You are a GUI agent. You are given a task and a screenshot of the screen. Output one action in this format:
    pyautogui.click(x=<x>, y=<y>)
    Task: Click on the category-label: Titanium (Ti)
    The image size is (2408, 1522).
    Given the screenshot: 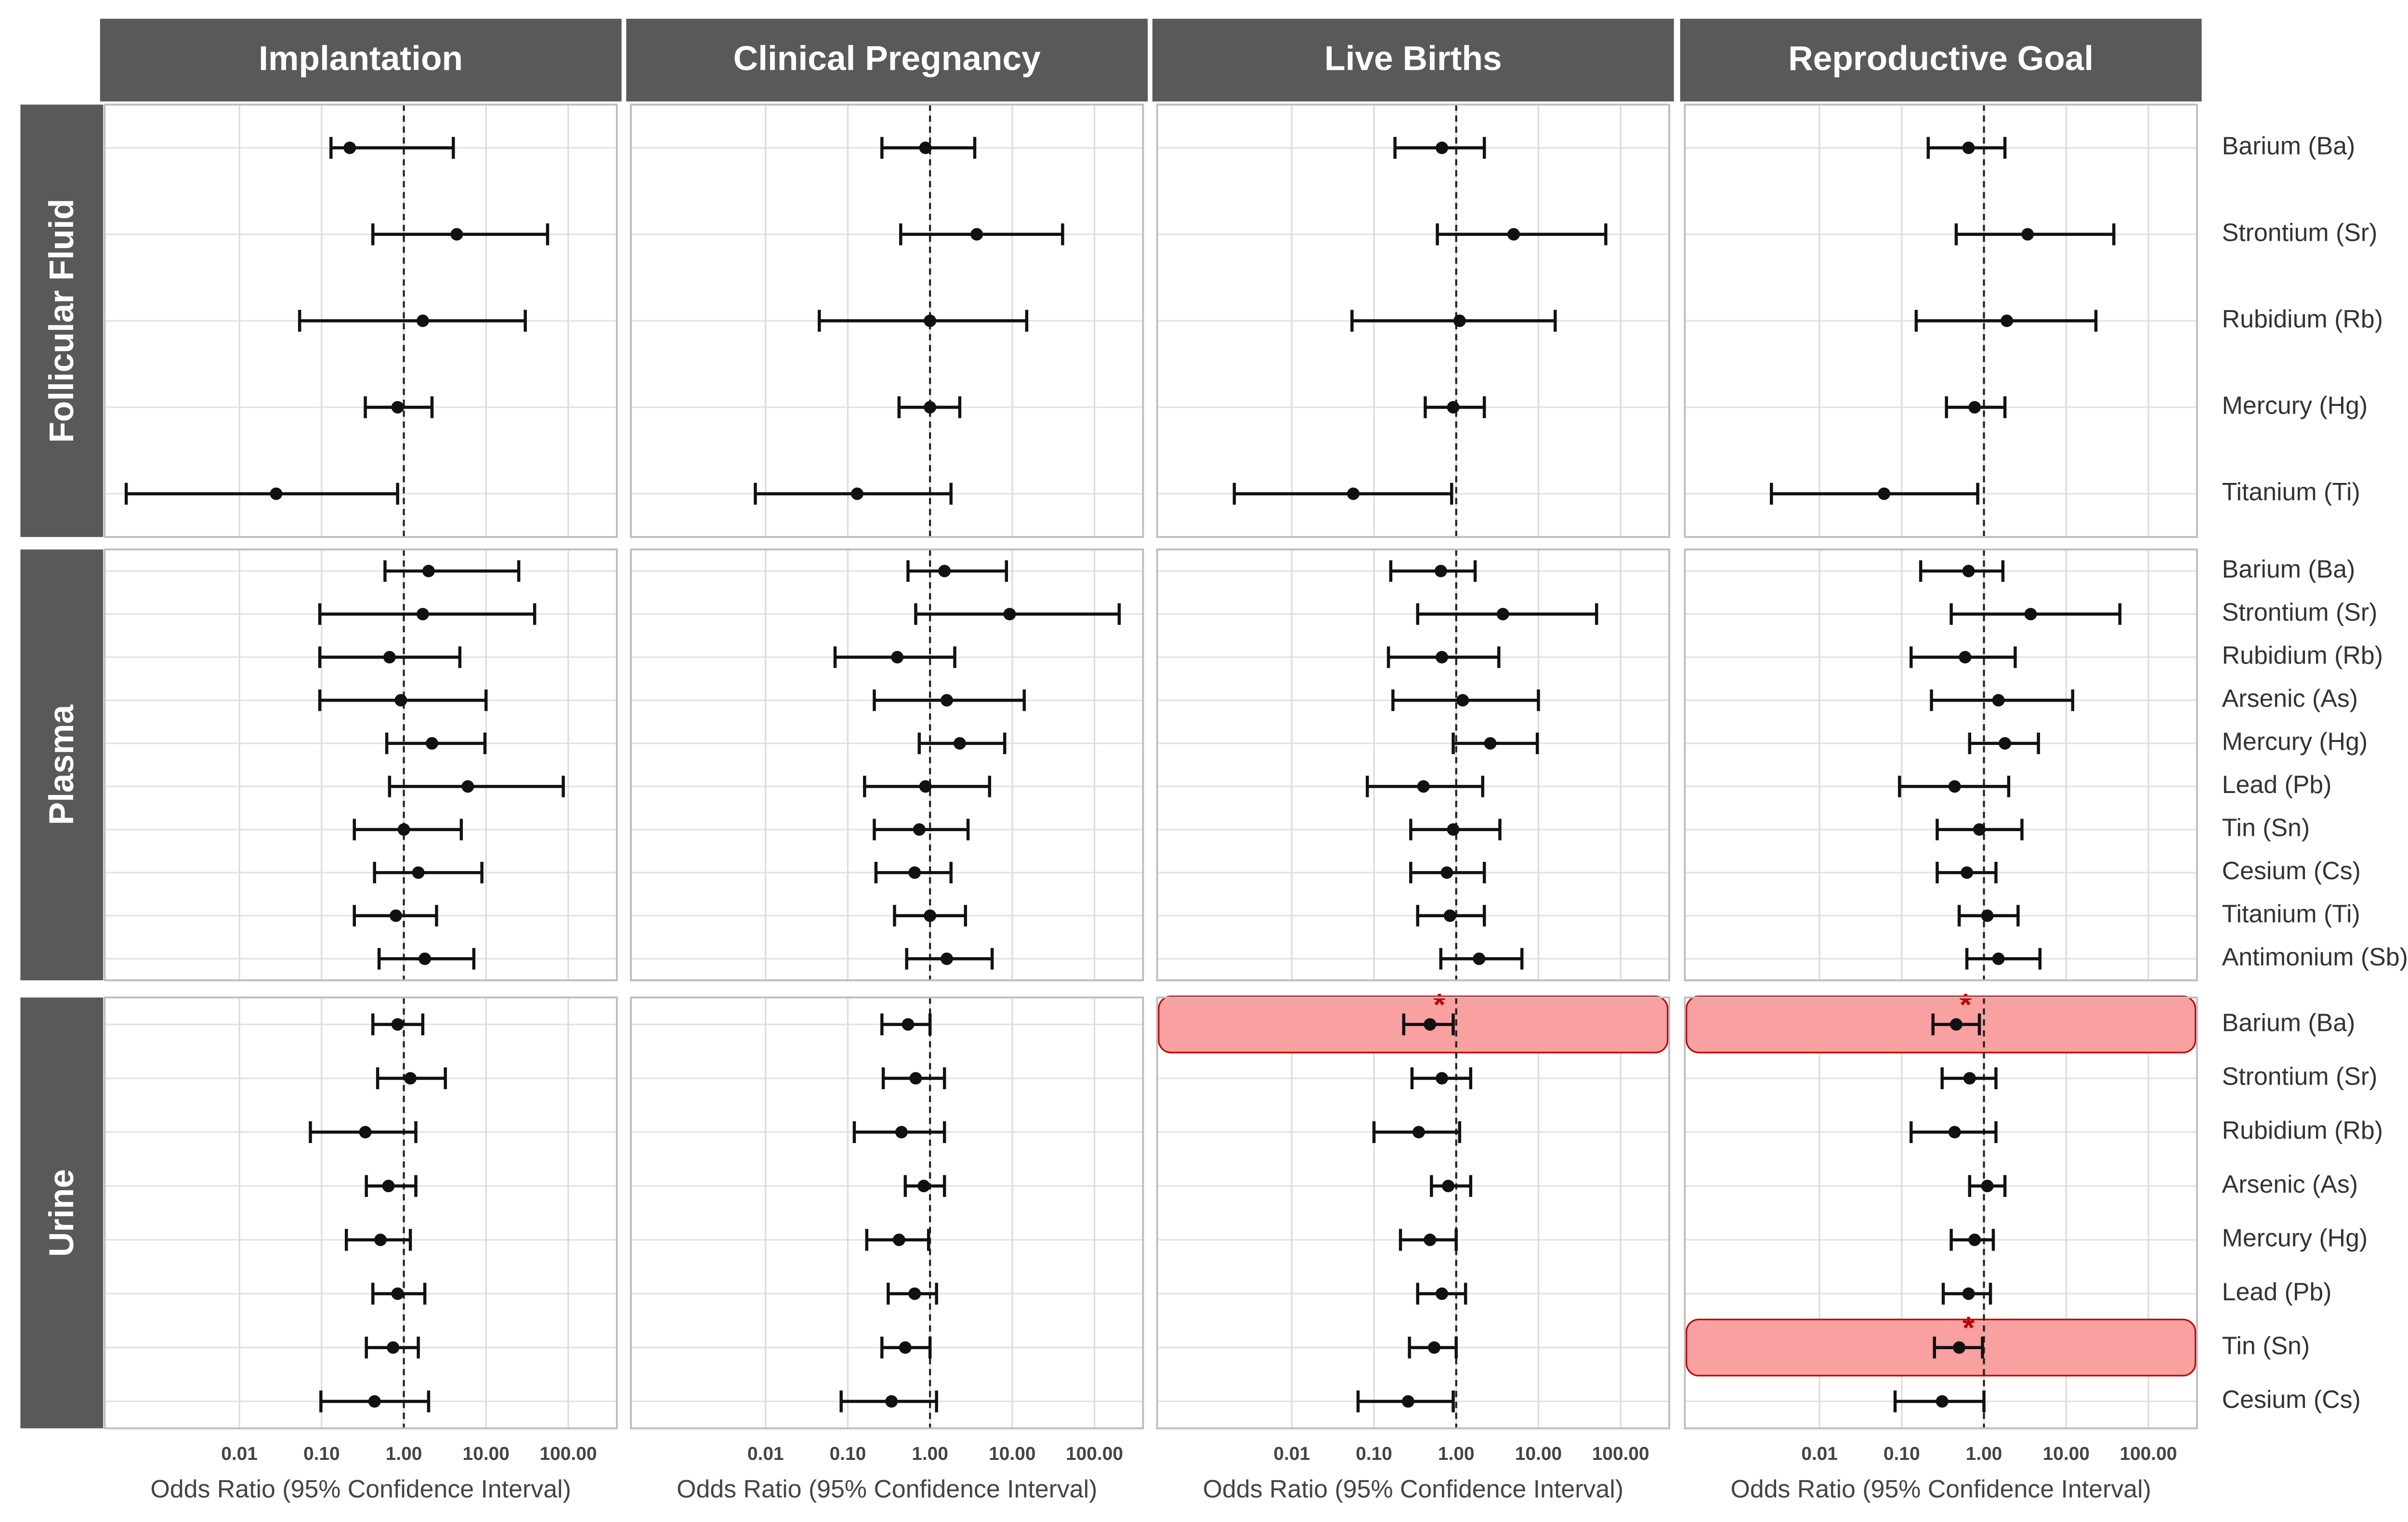 What is the action you would take?
    pyautogui.click(x=2291, y=492)
    